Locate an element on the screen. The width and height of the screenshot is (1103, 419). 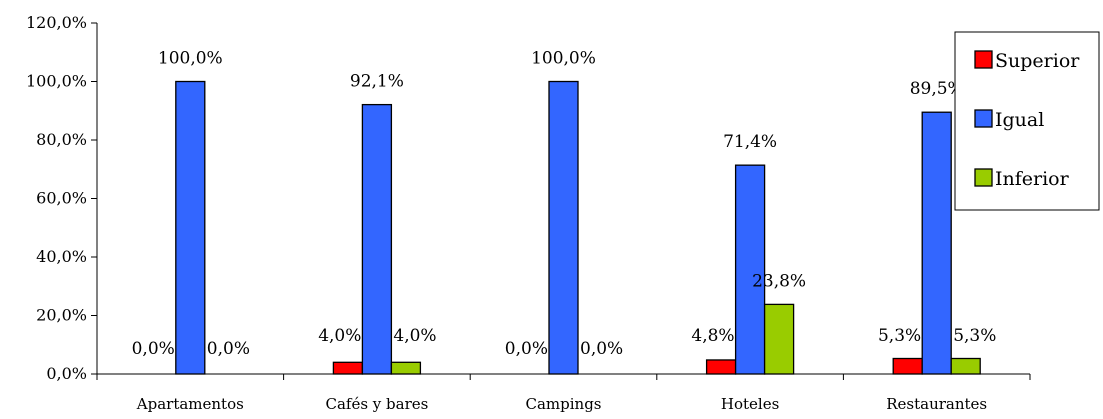
legend: Superior Igual Inferior is located at coordinates (1027, 121).